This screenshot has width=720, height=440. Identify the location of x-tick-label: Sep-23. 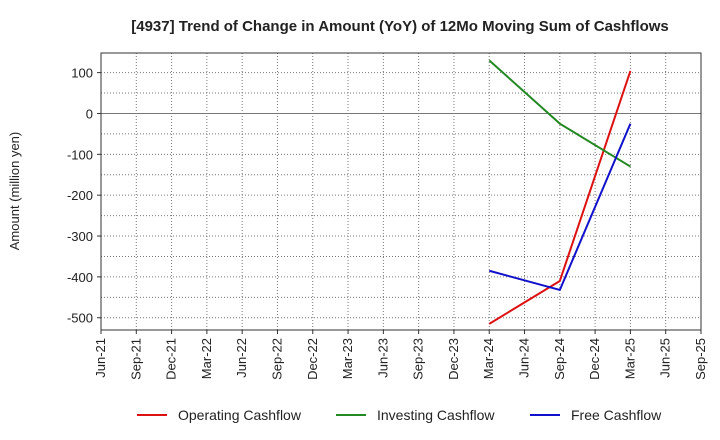
(418, 359).